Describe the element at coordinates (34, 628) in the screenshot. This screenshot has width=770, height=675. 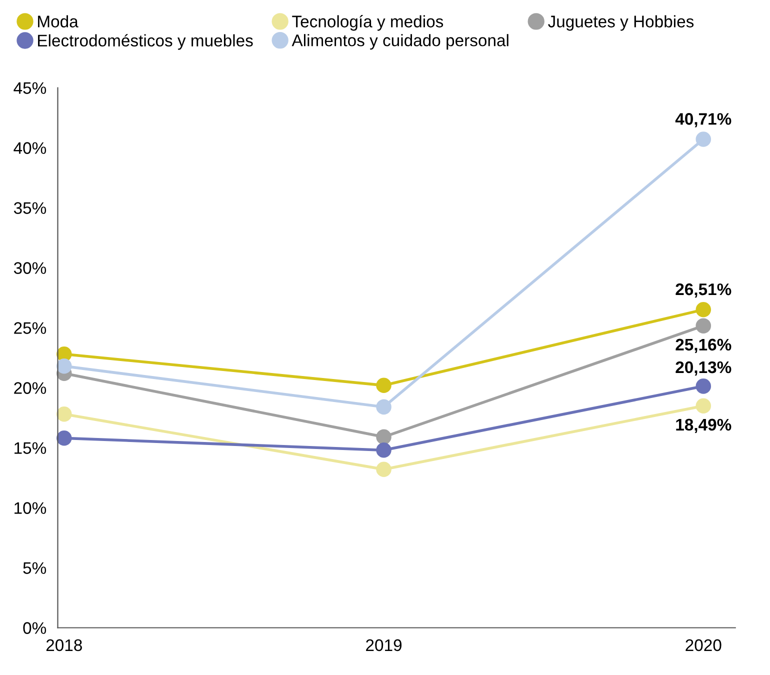
I see `y-tick-label: 0%` at that location.